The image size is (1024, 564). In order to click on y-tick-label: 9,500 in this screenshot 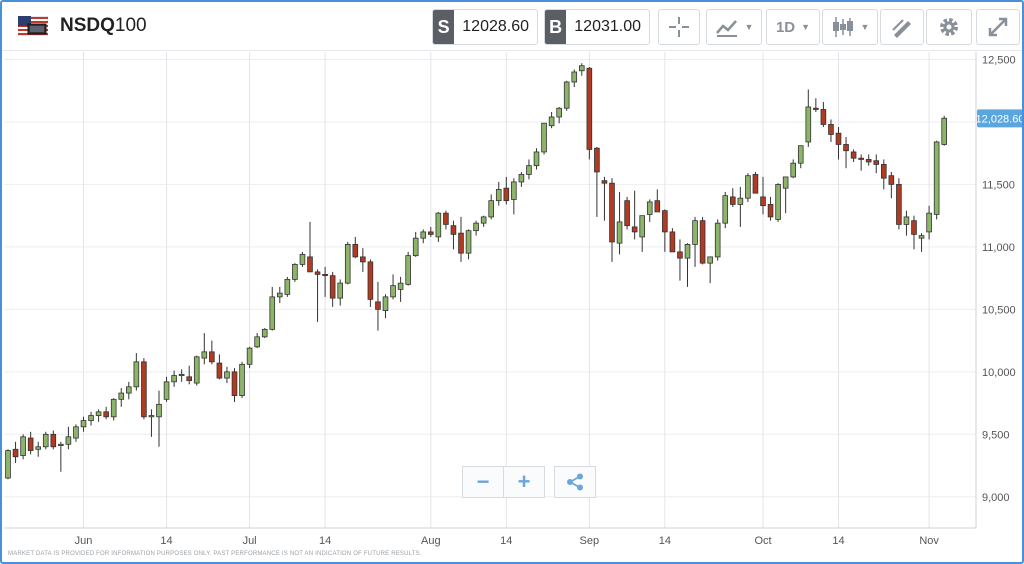, I will do `click(996, 435)`.